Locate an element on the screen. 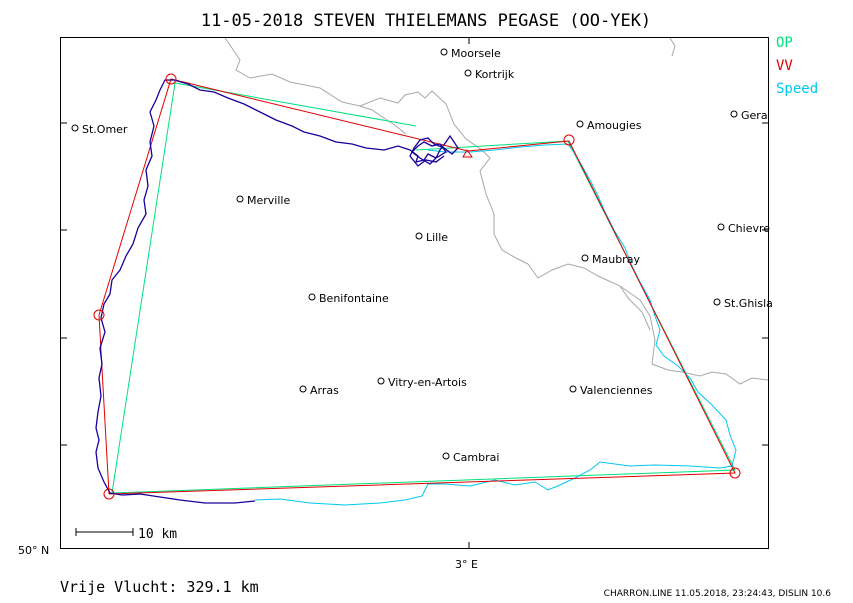 The height and width of the screenshot is (603, 853). place-label: Kortrijk is located at coordinates (495, 74).